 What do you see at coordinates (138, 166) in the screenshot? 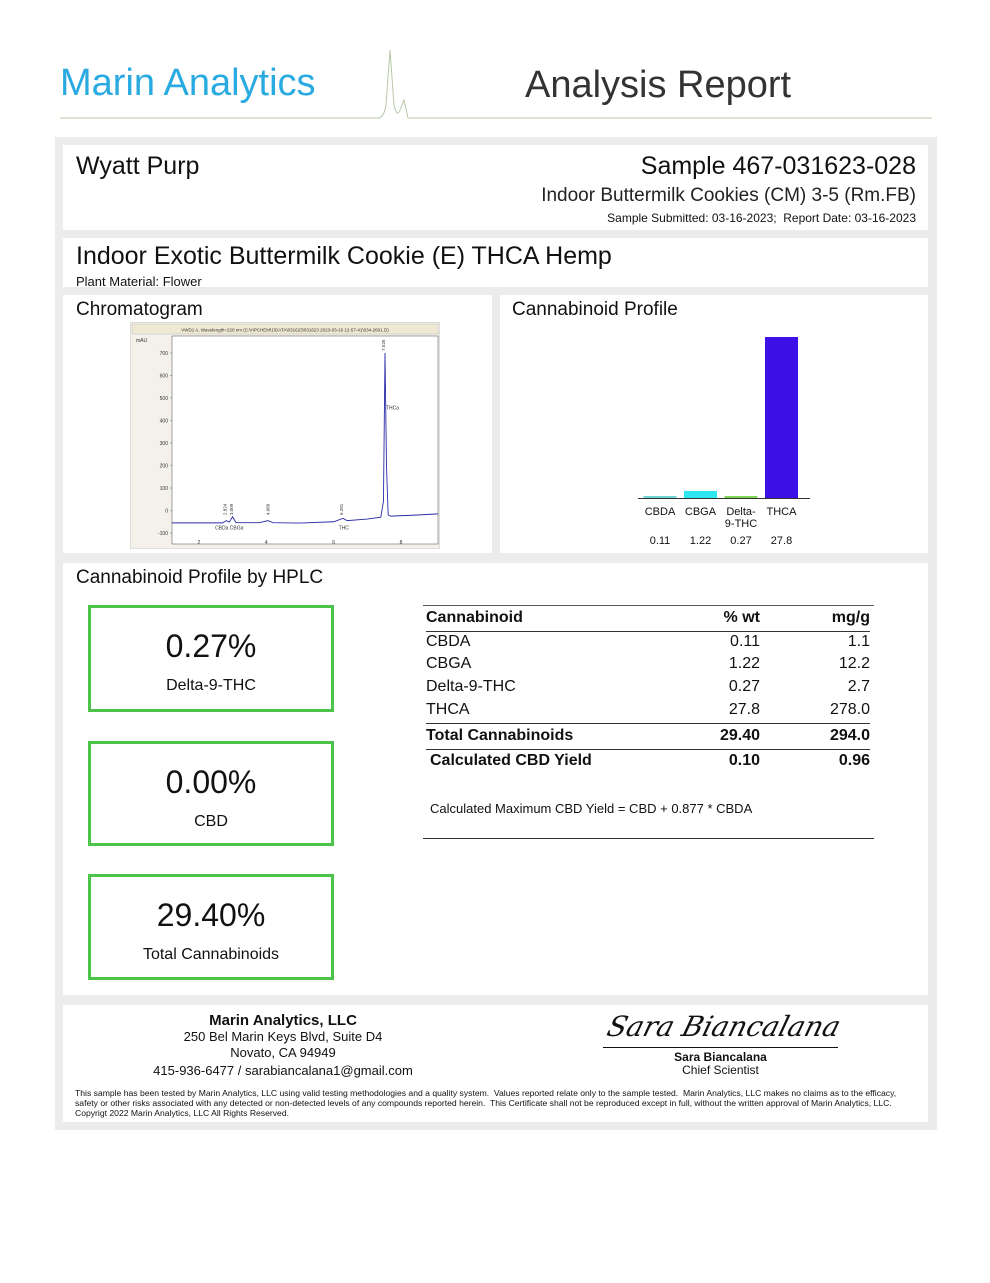
I see `client-name: Wyatt Purp` at bounding box center [138, 166].